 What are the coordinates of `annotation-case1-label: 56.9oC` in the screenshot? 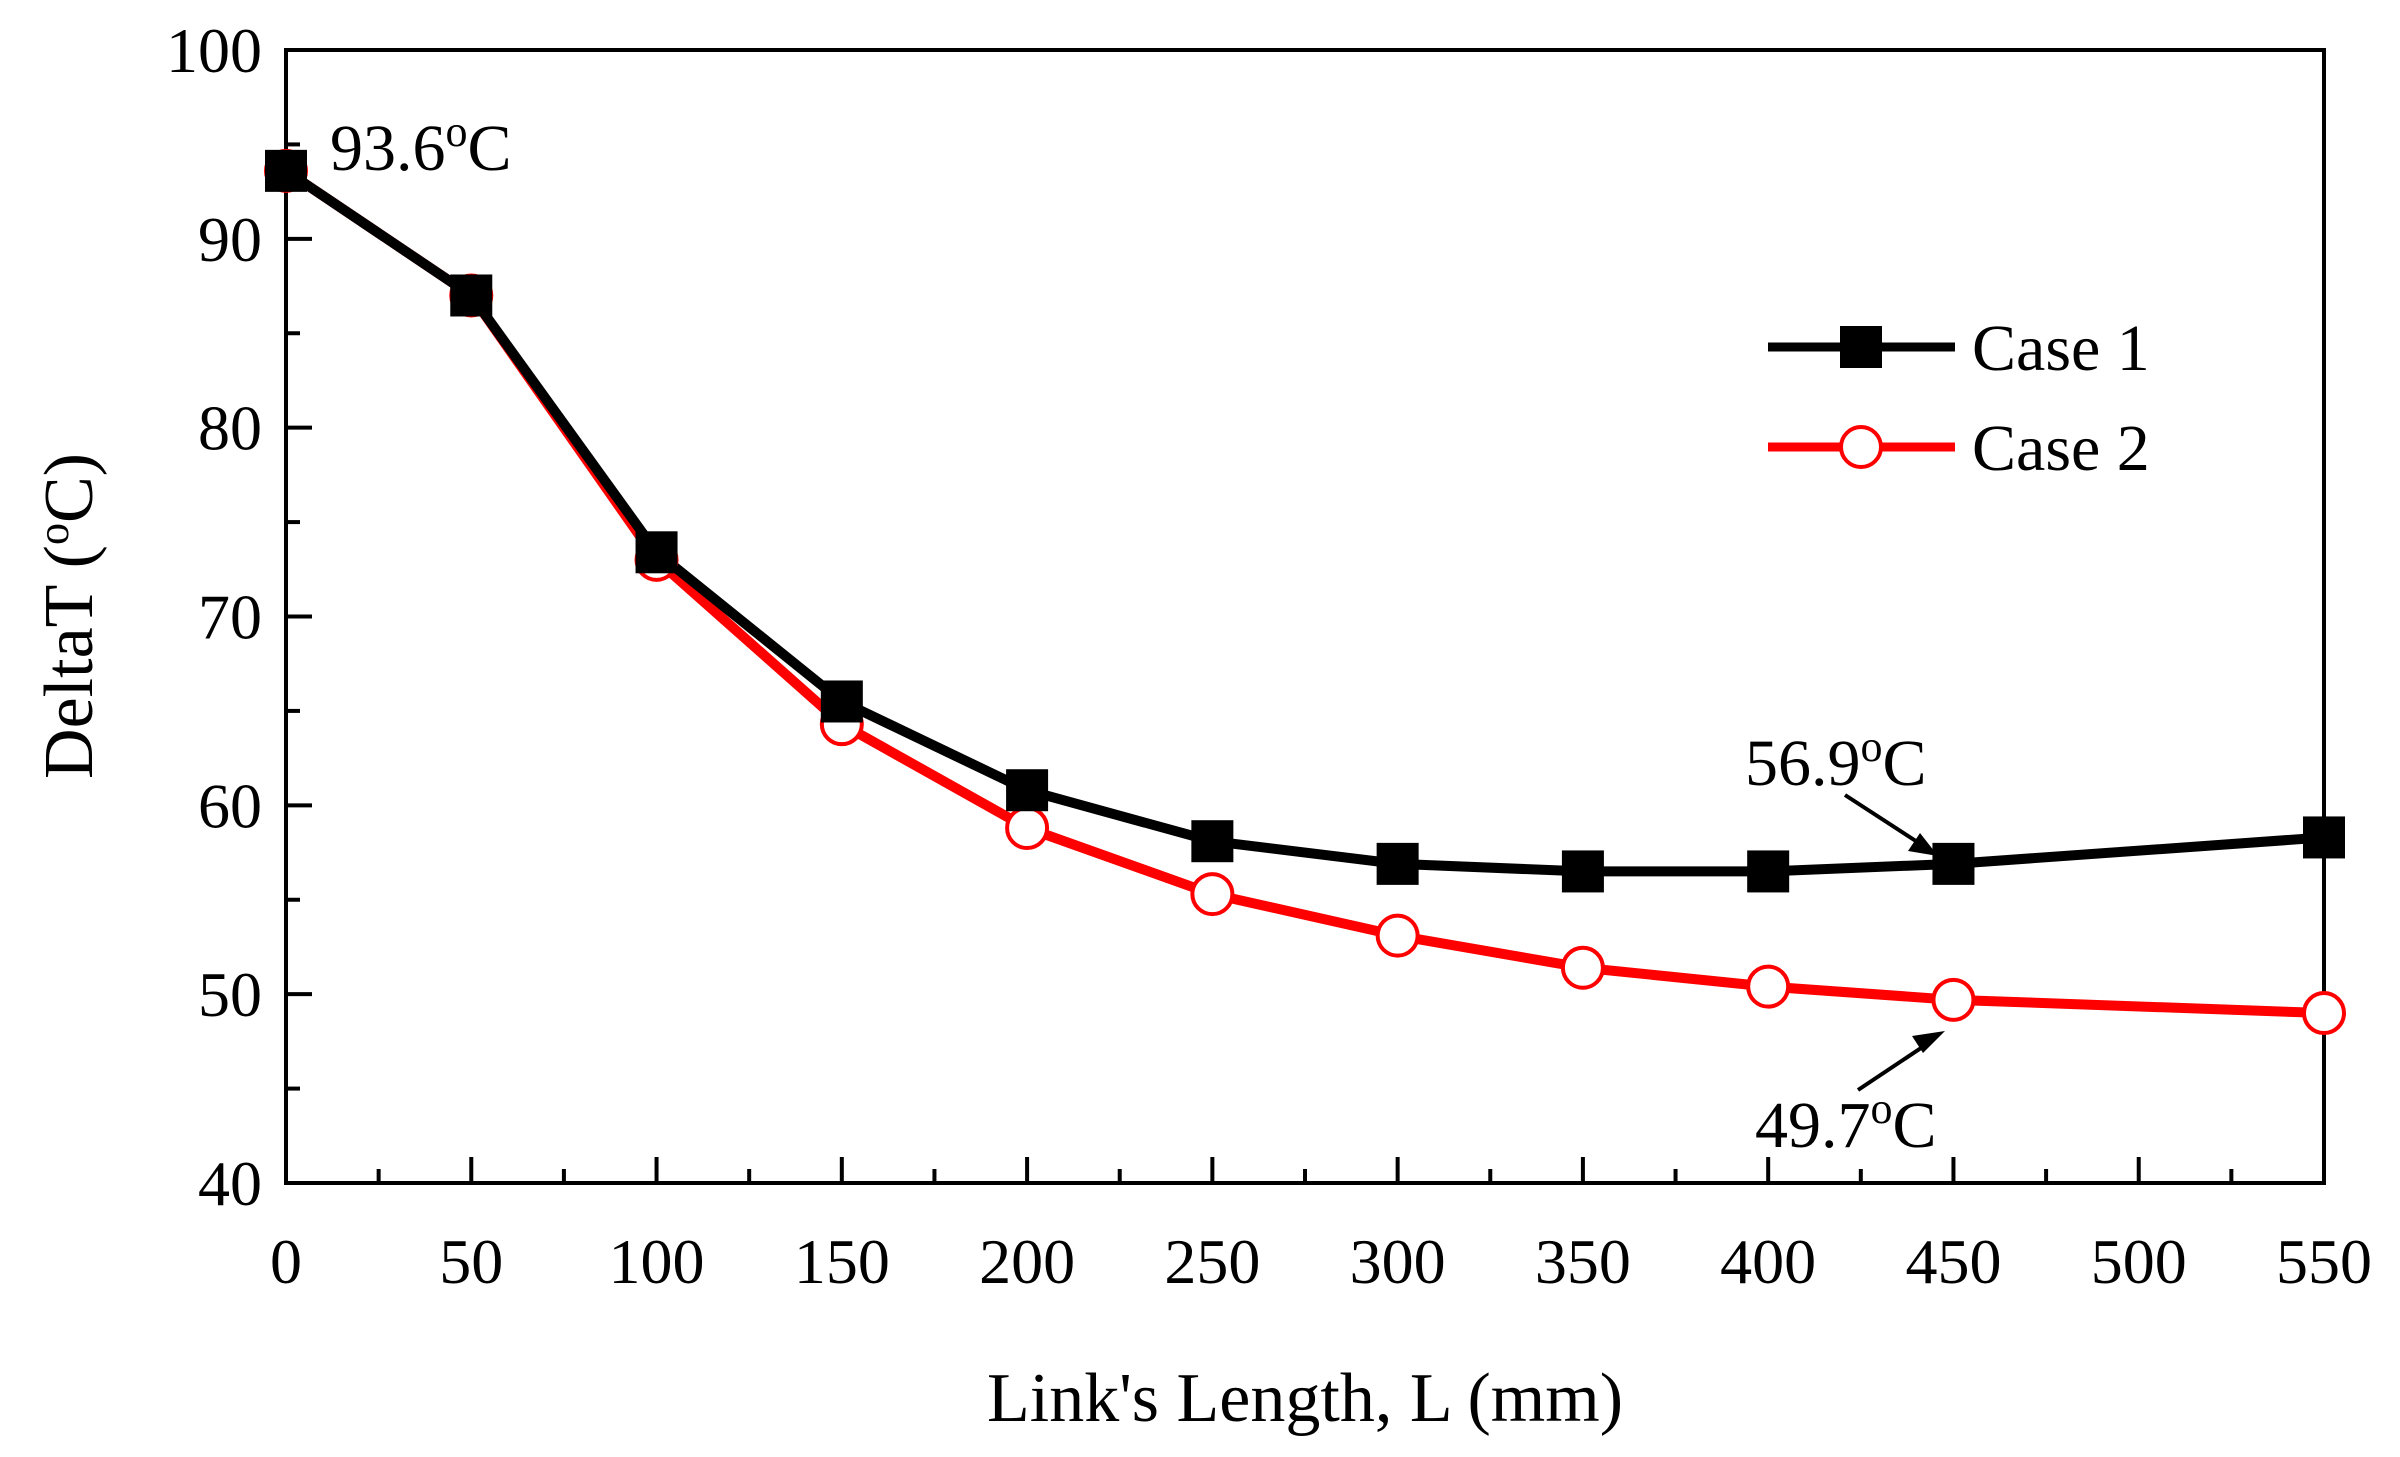 It's located at (1836, 761).